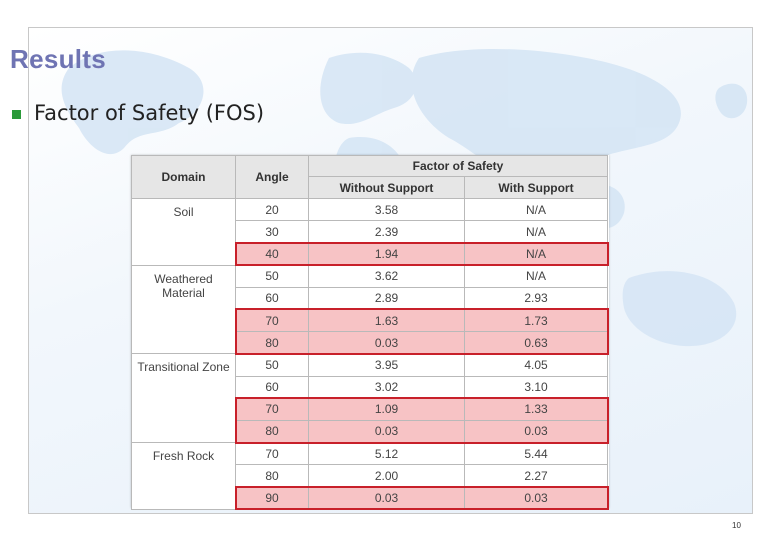 This screenshot has height=540, width=780. Describe the element at coordinates (386, 187) in the screenshot. I see `header-without-support: Without Support` at that location.